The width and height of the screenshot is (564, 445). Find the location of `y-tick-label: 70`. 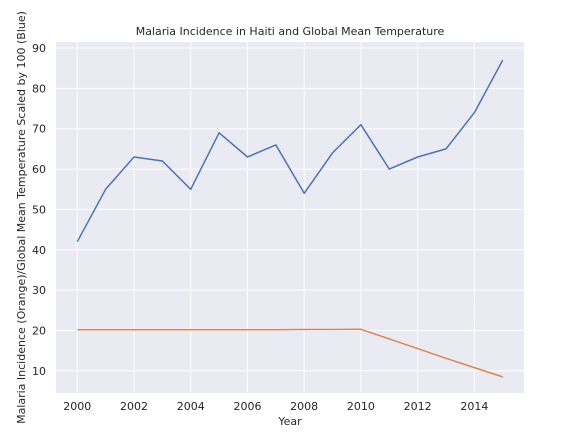

y-tick-label: 70 is located at coordinates (39, 129).